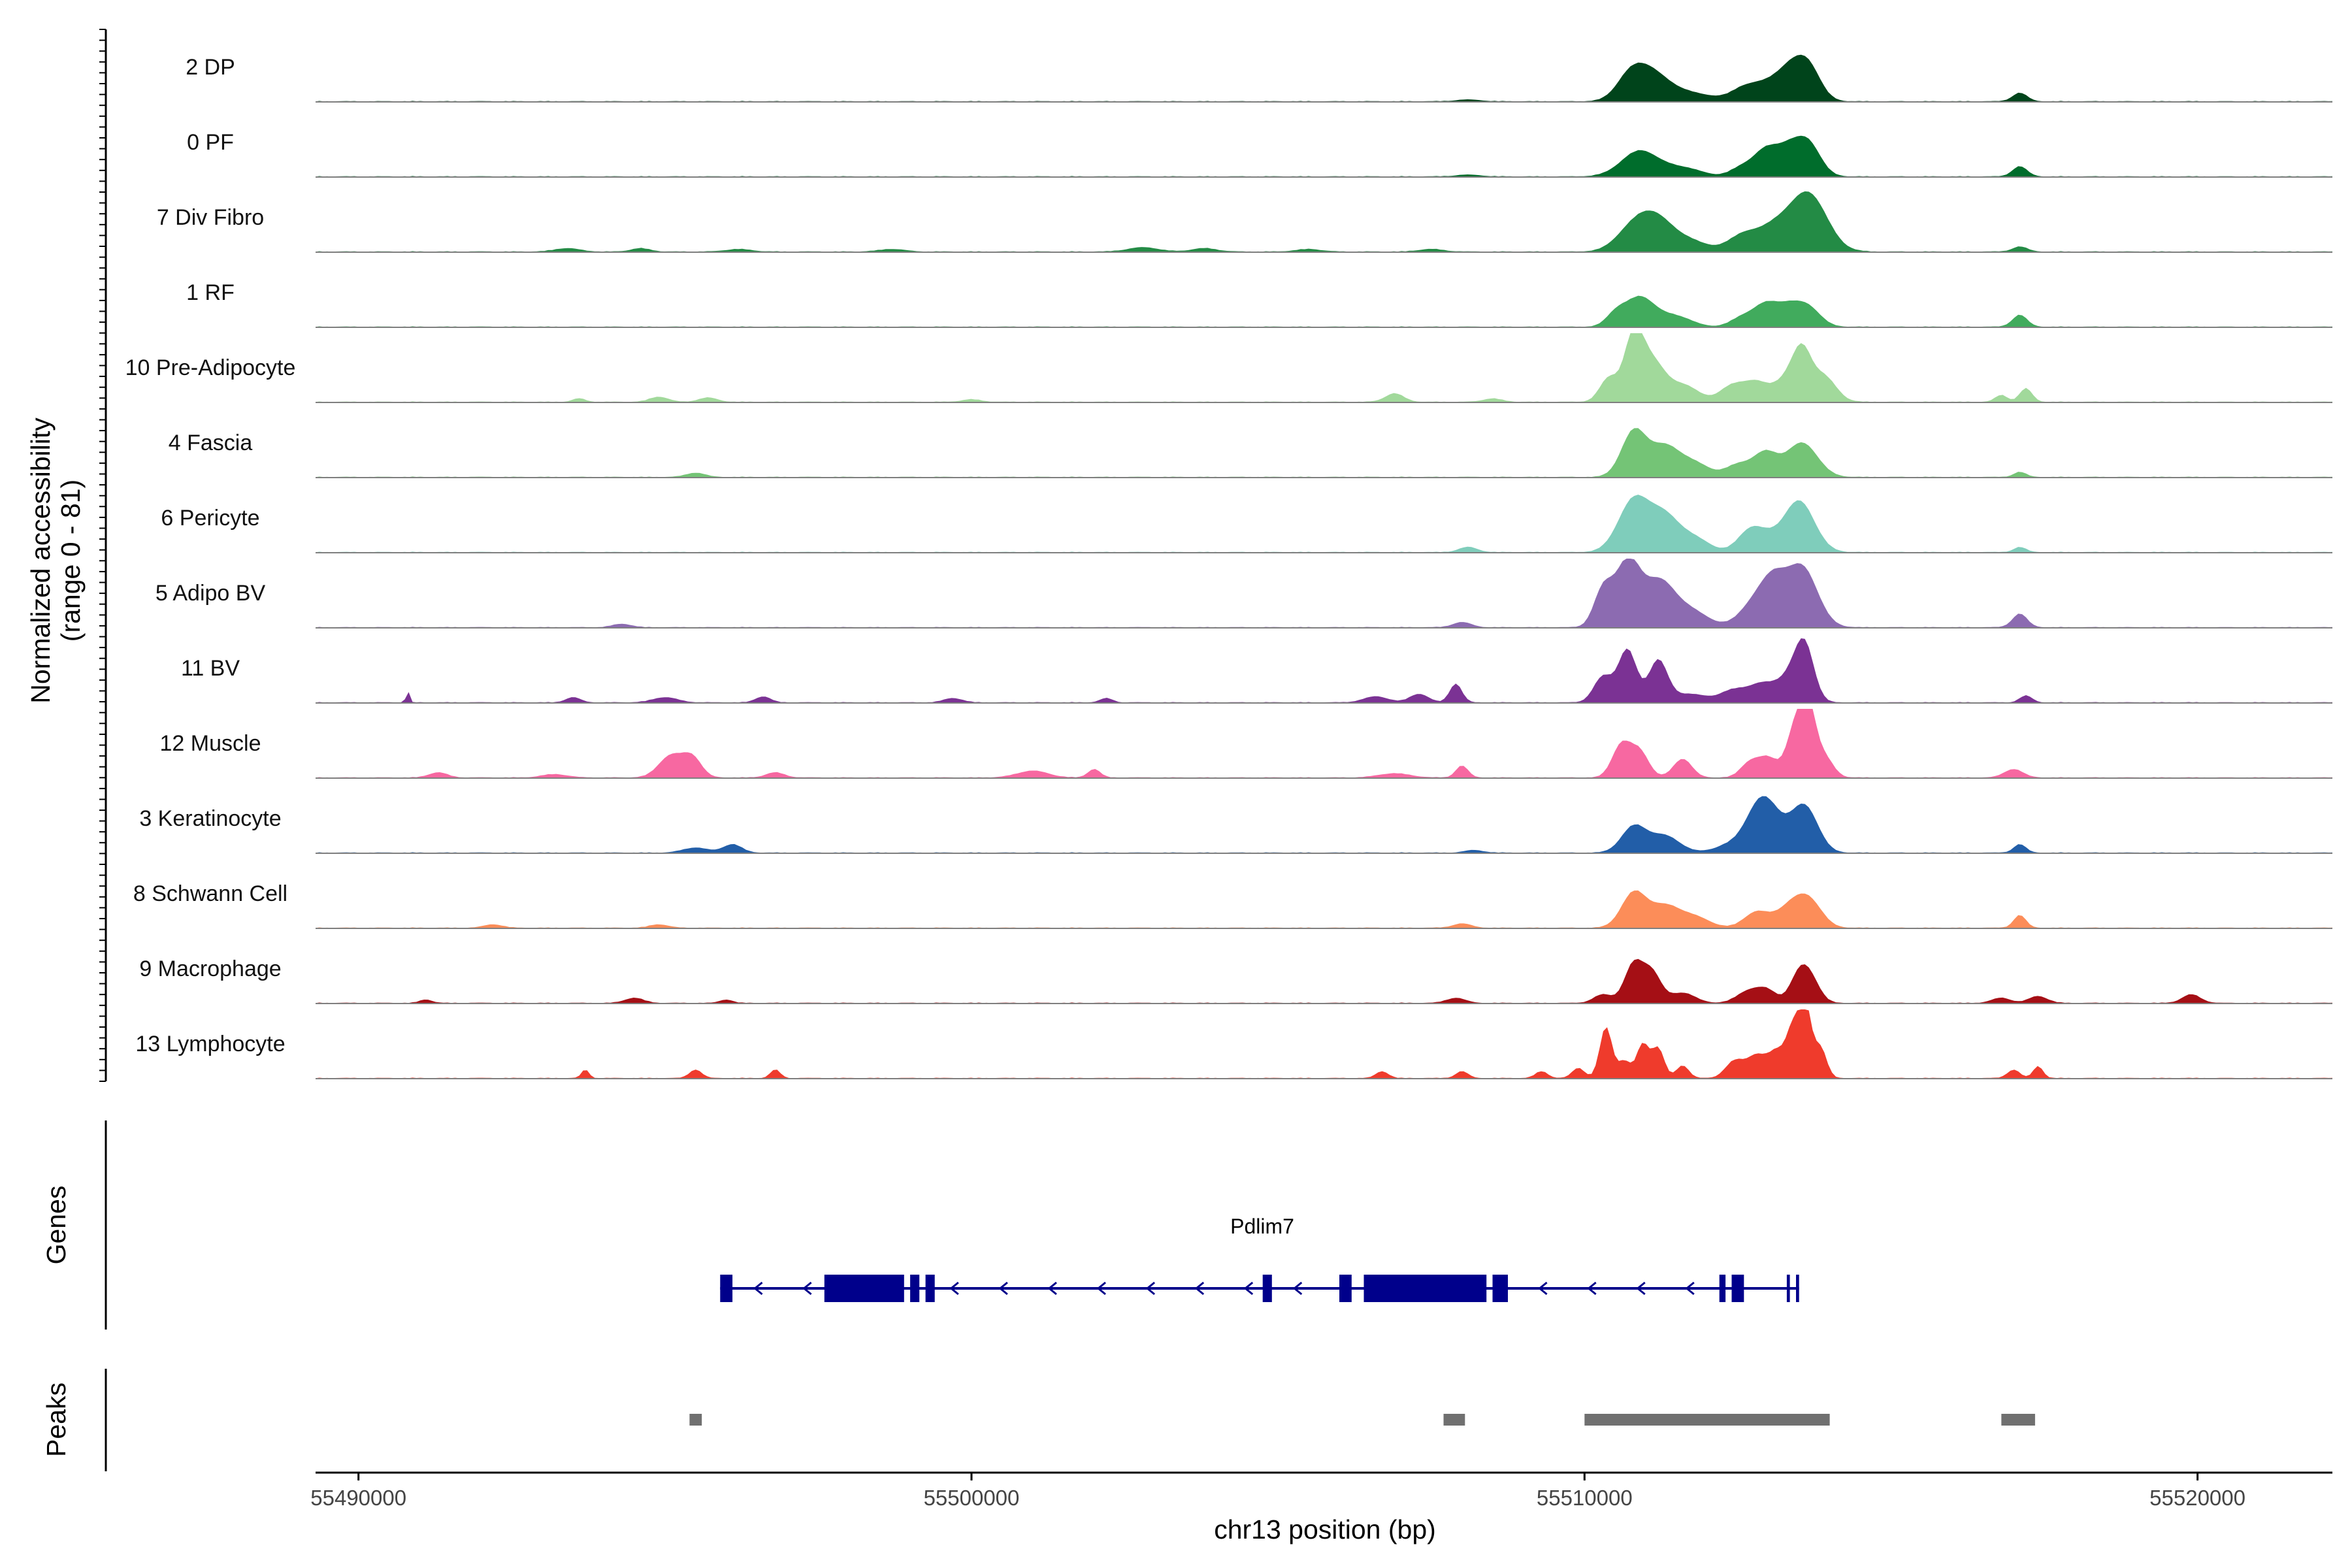 Image resolution: width=2352 pixels, height=1568 pixels. Describe the element at coordinates (358, 1498) in the screenshot. I see `x-tick-label: 55490000` at that location.